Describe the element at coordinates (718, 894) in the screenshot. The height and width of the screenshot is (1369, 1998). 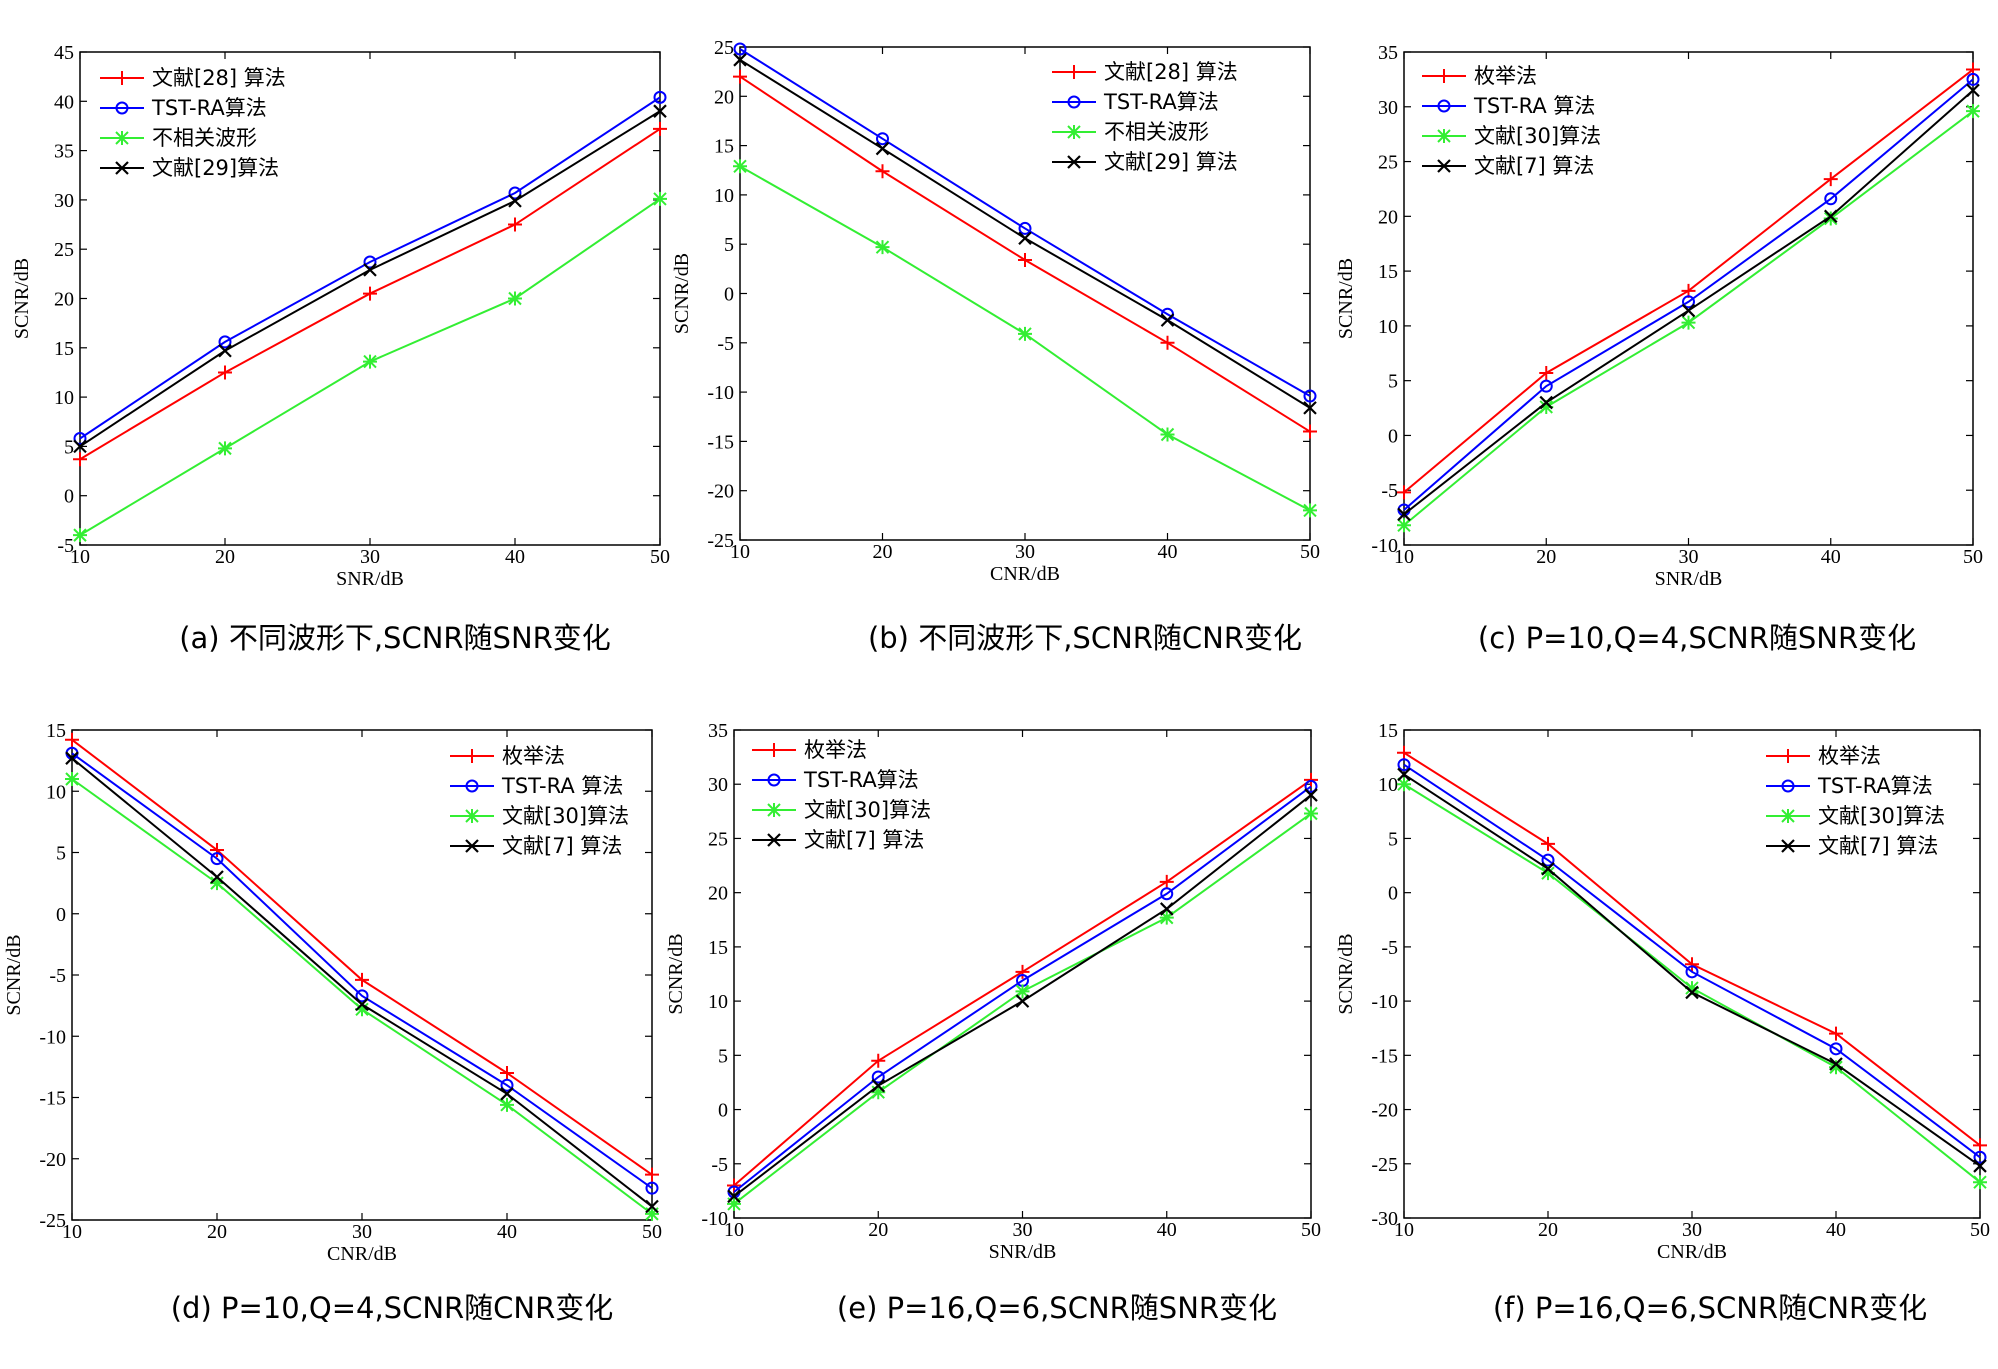
I see `y-tick-label: 20` at that location.